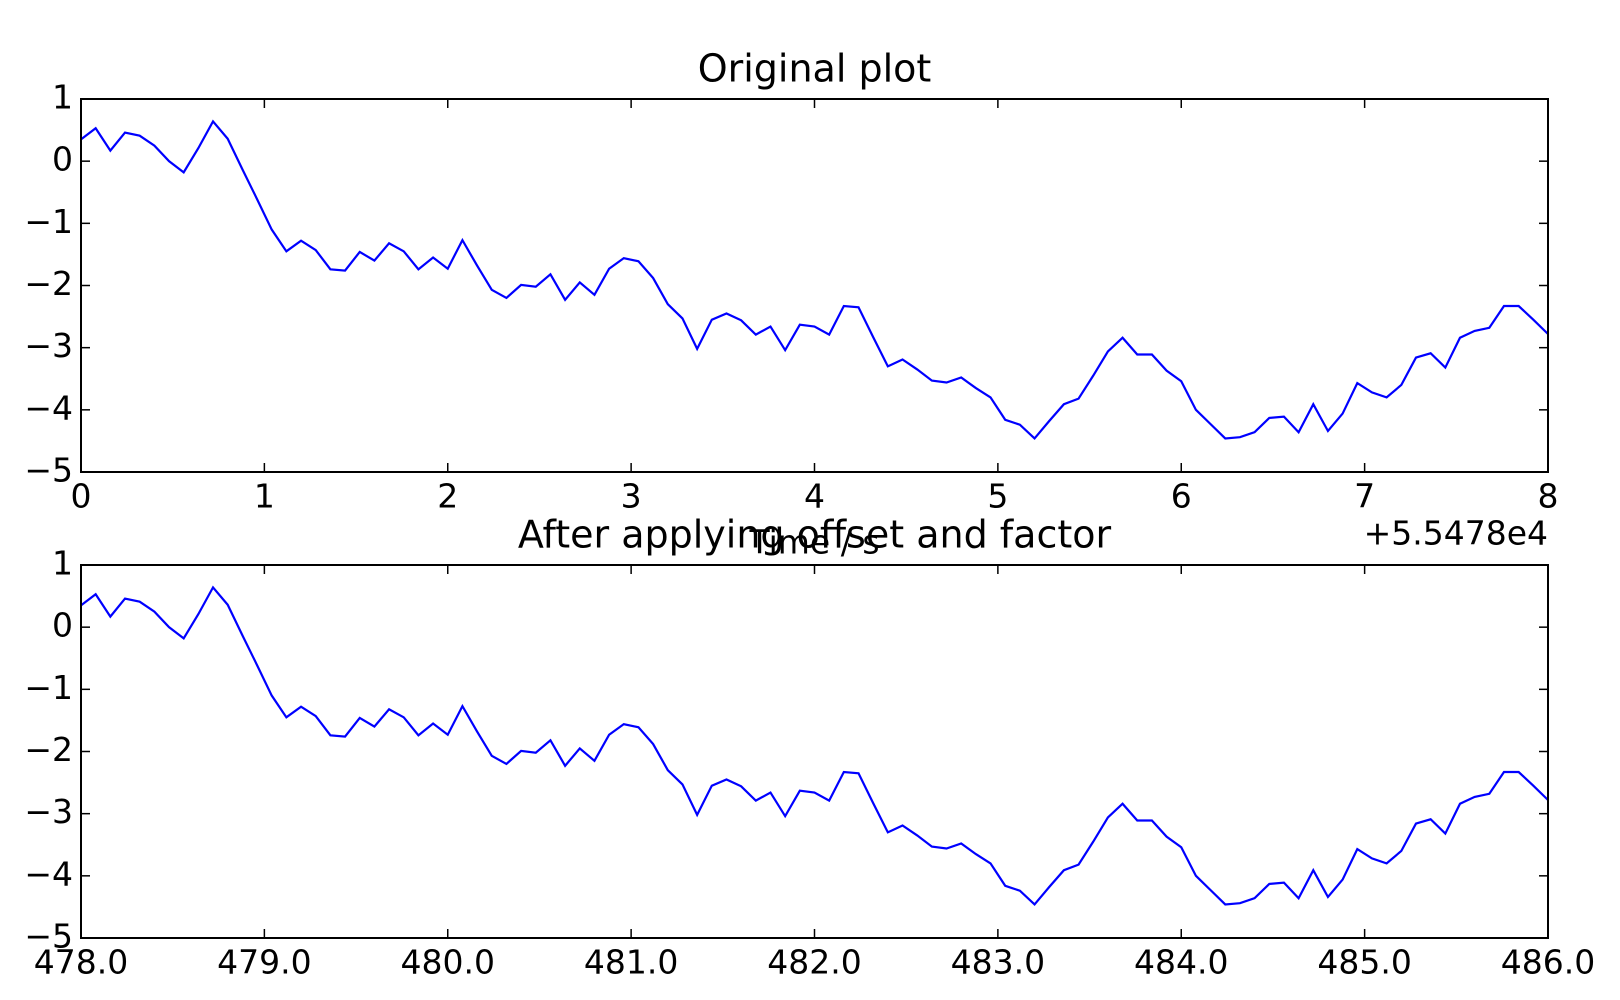  I want to click on x-tick-label: 0, so click(81, 496).